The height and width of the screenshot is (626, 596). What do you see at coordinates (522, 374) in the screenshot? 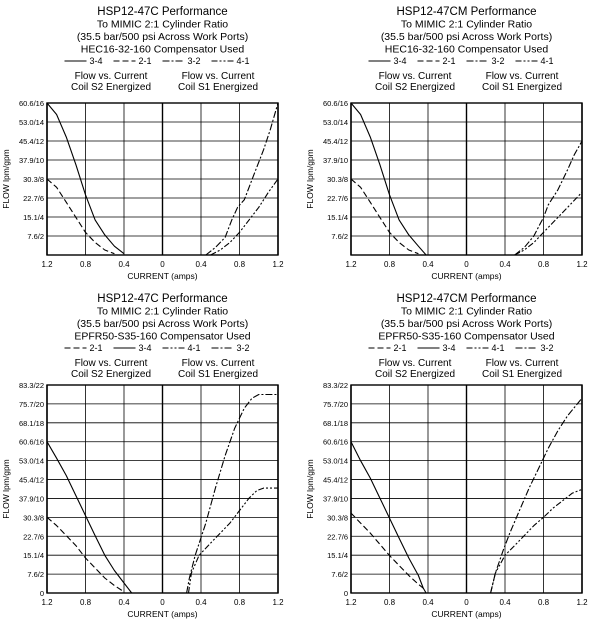
I see `right-panel-label: Coil S1 Energized` at bounding box center [522, 374].